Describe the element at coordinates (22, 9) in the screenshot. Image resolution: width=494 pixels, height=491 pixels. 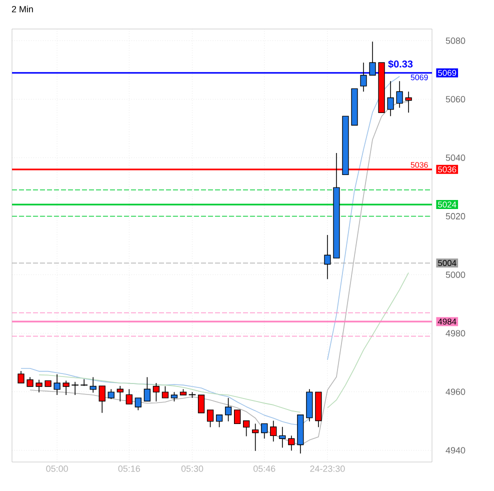
I see `chart-title: 2 Min` at that location.